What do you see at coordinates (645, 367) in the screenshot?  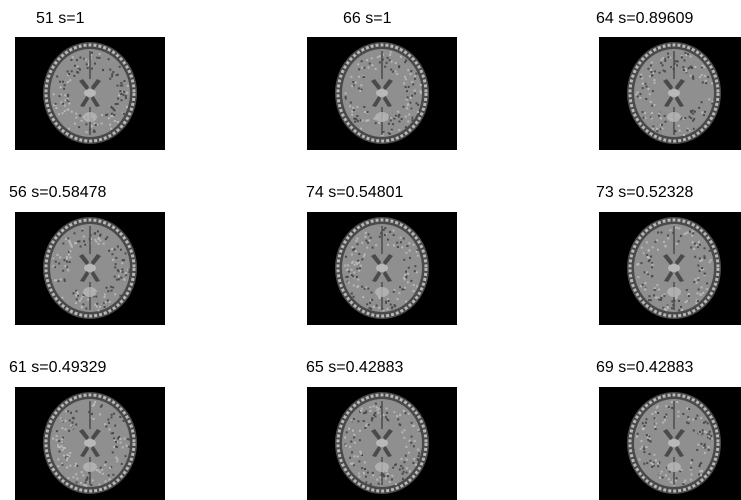 I see `slice-caption: 69 s=0.42883` at bounding box center [645, 367].